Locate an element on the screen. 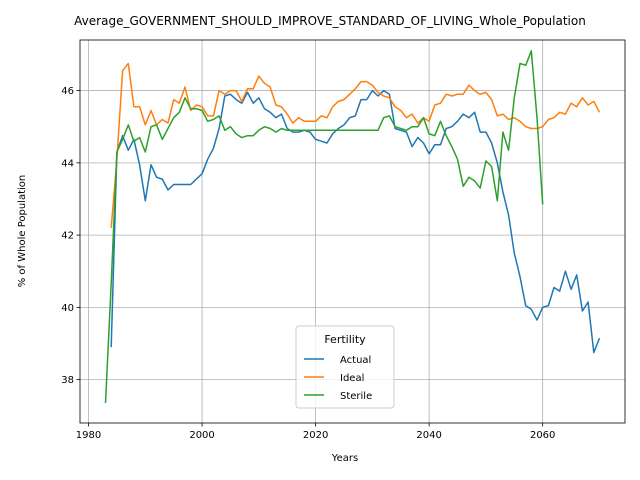  legend-label-actual: Actual is located at coordinates (355, 360).